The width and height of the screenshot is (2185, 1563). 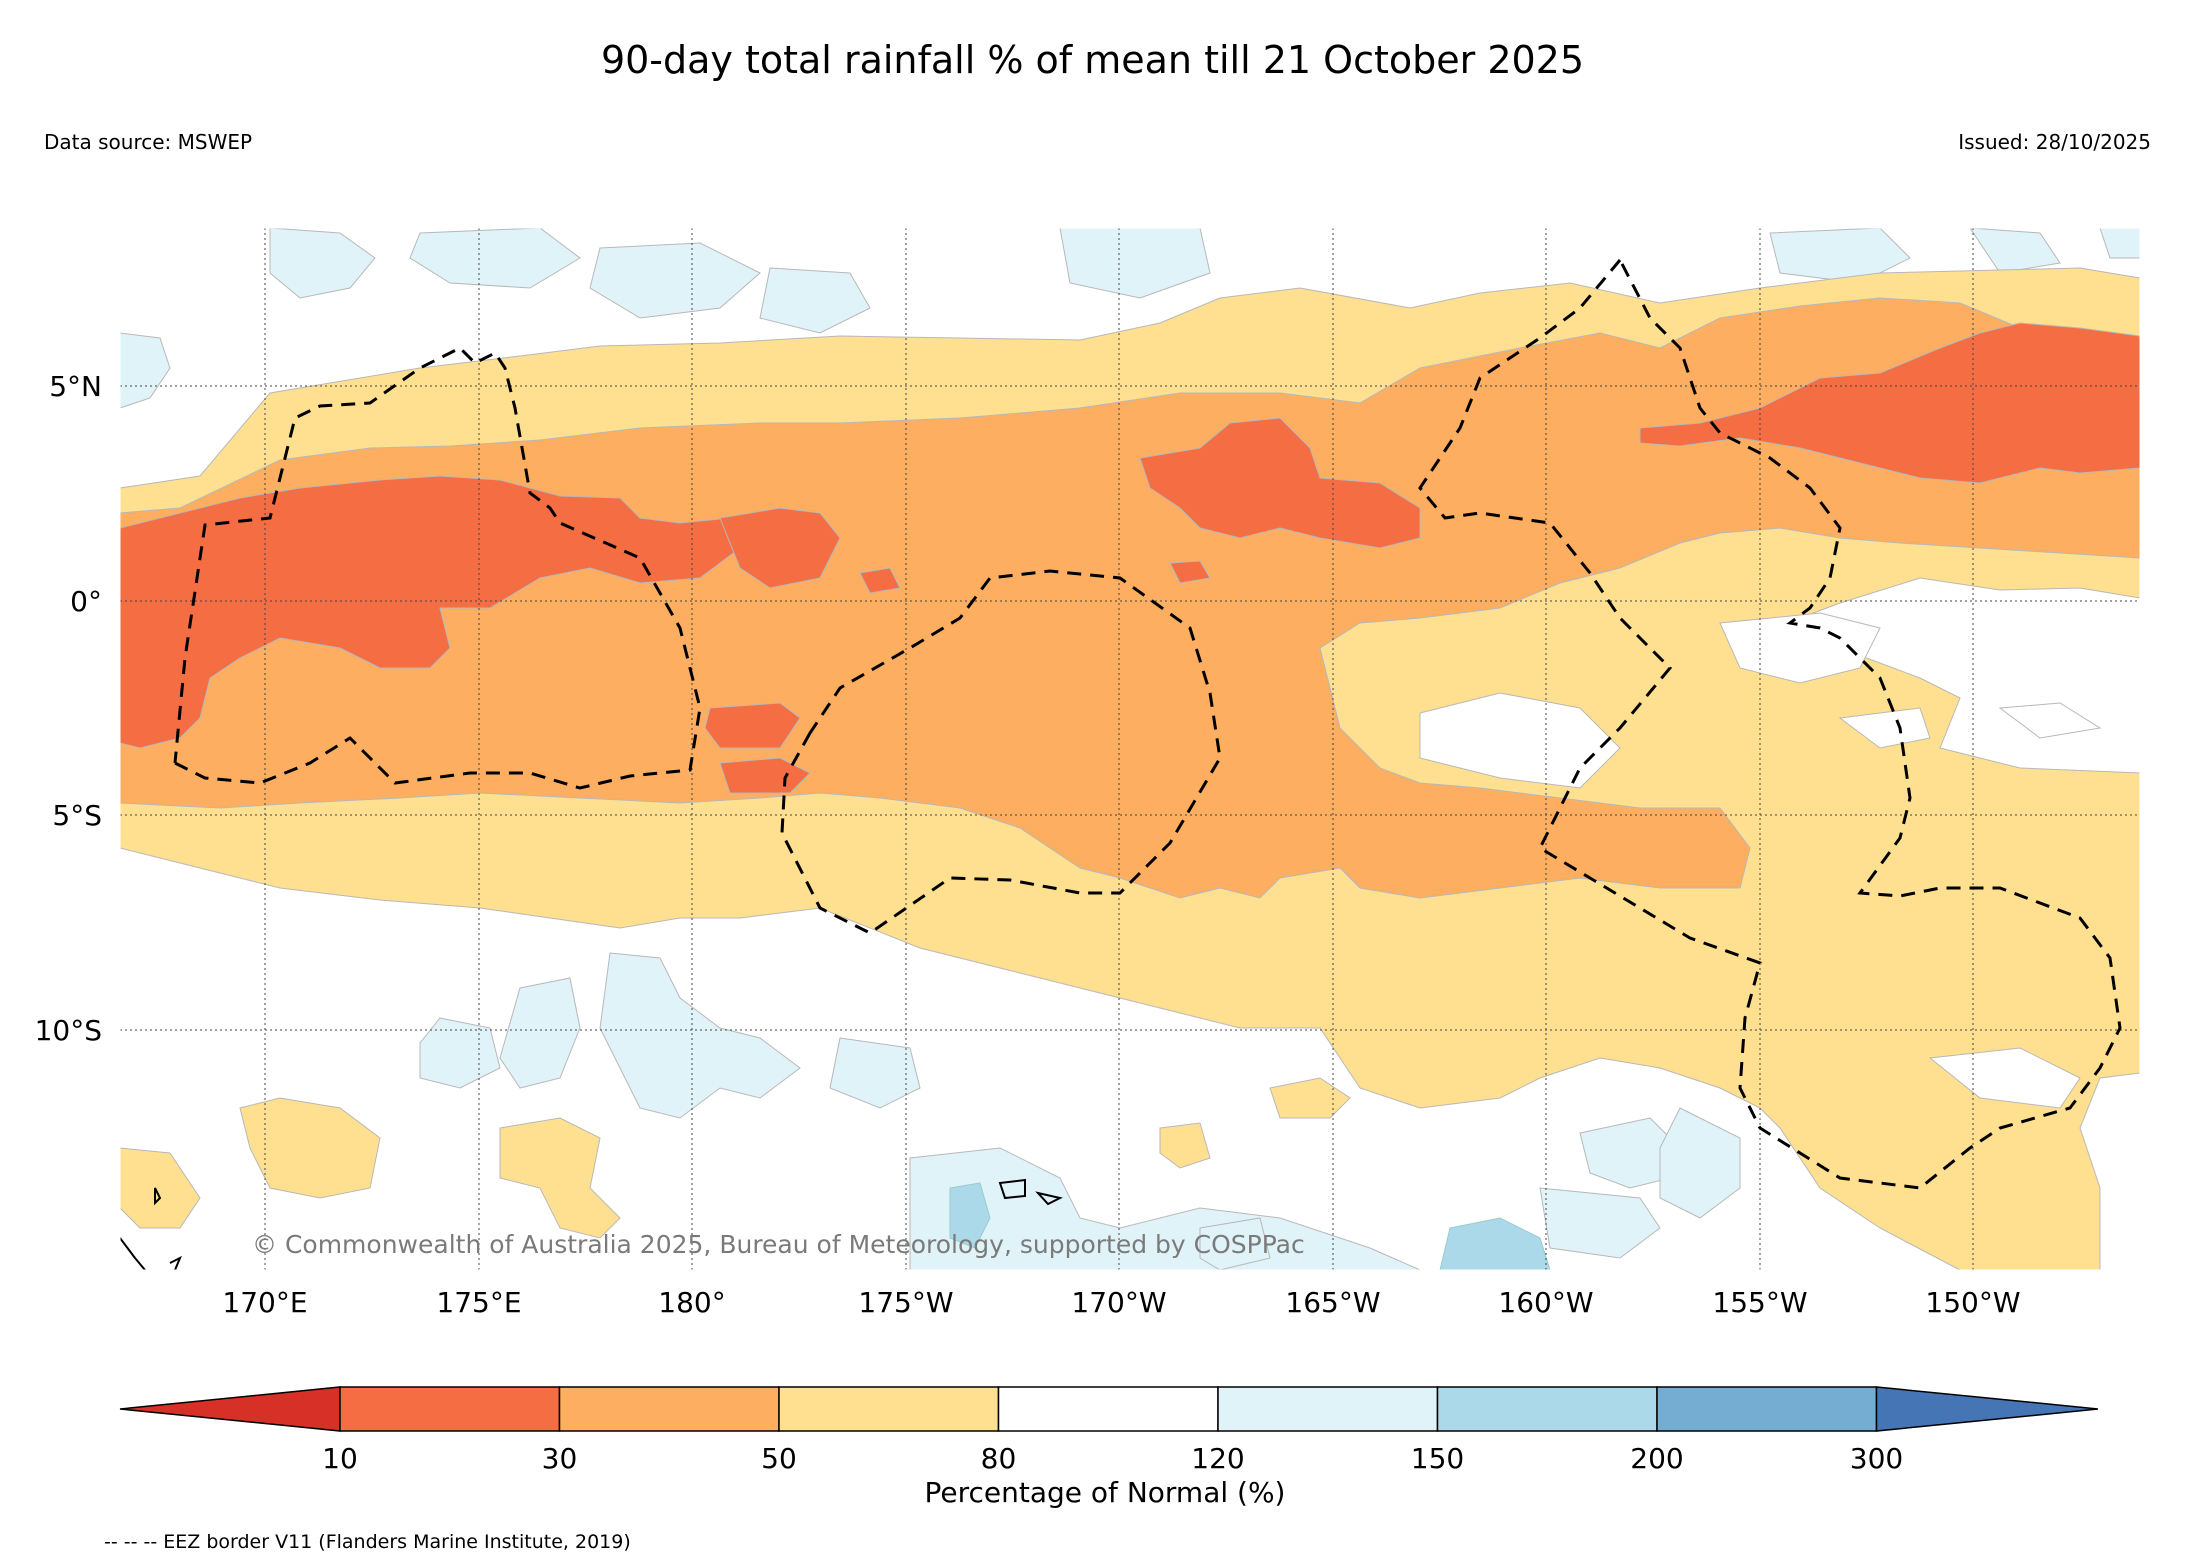 What do you see at coordinates (735, 1158) in the screenshot?
I see `dry-50-80-patches` at bounding box center [735, 1158].